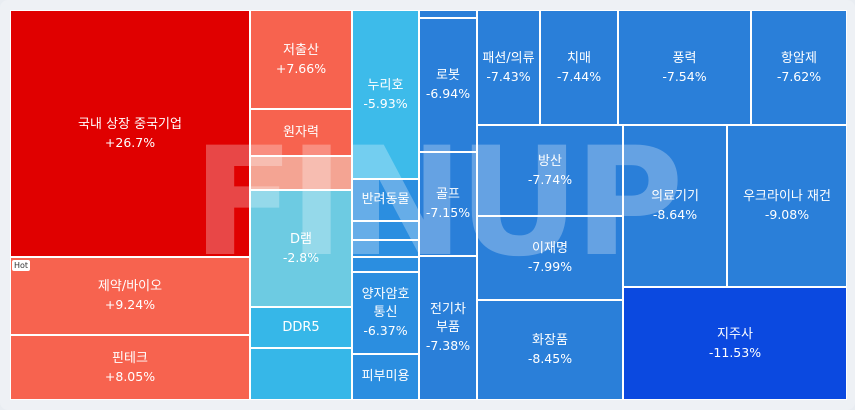  I want to click on treemap-tile: 항암제 -7.62%, so click(799, 67).